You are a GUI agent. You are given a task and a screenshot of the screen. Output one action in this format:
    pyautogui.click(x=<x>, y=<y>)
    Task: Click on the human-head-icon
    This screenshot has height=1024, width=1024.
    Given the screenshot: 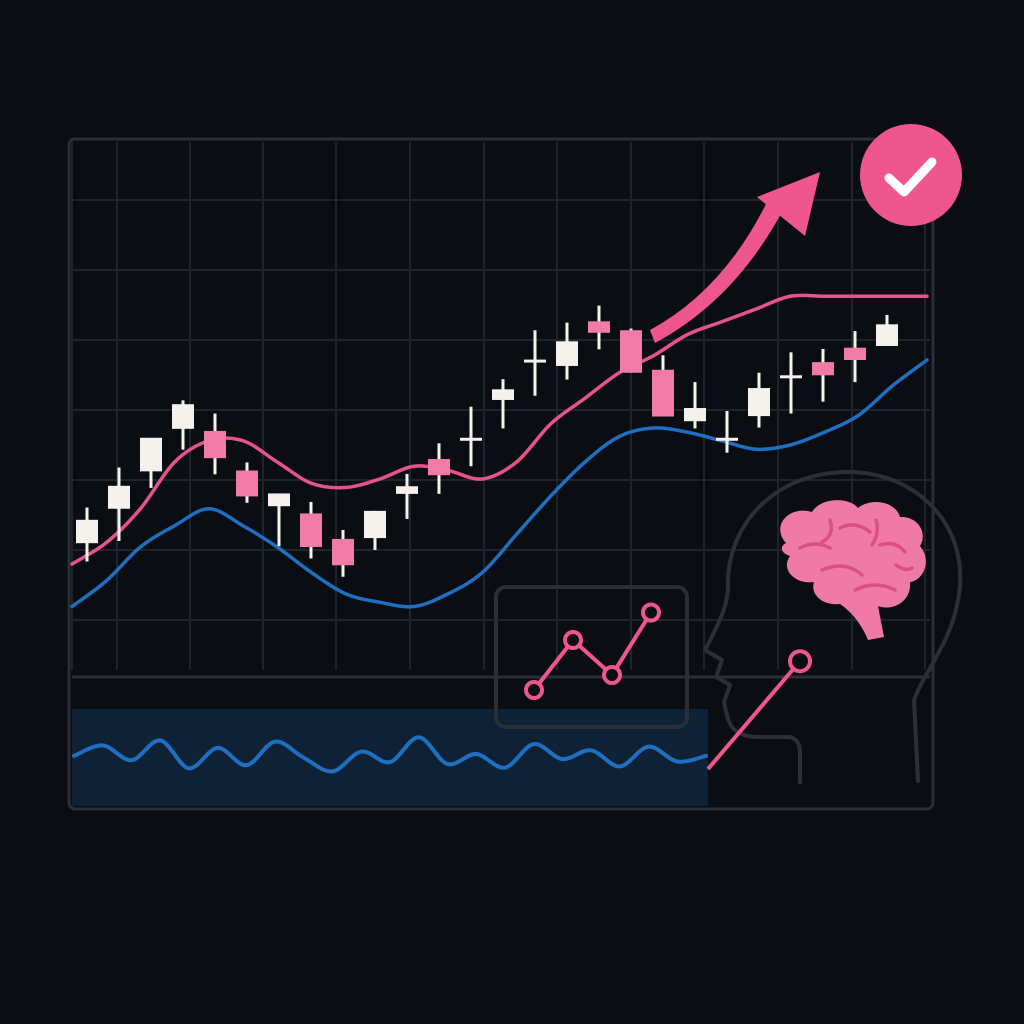 What is the action you would take?
    pyautogui.click(x=833, y=627)
    